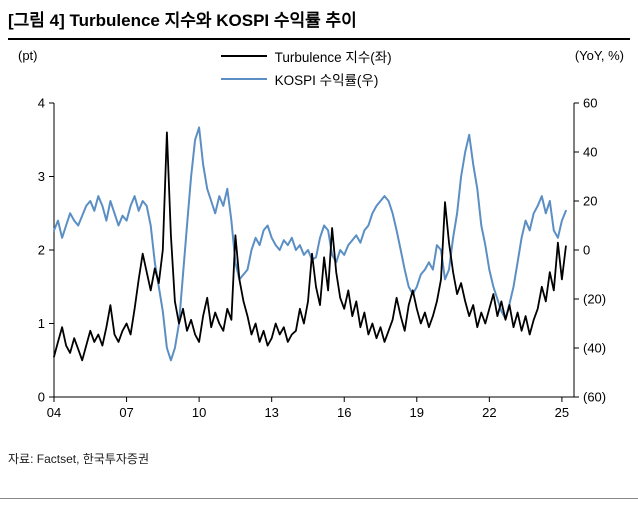 The width and height of the screenshot is (638, 505). Describe the element at coordinates (319, 498) in the screenshot. I see `page-bottom-divider` at that location.